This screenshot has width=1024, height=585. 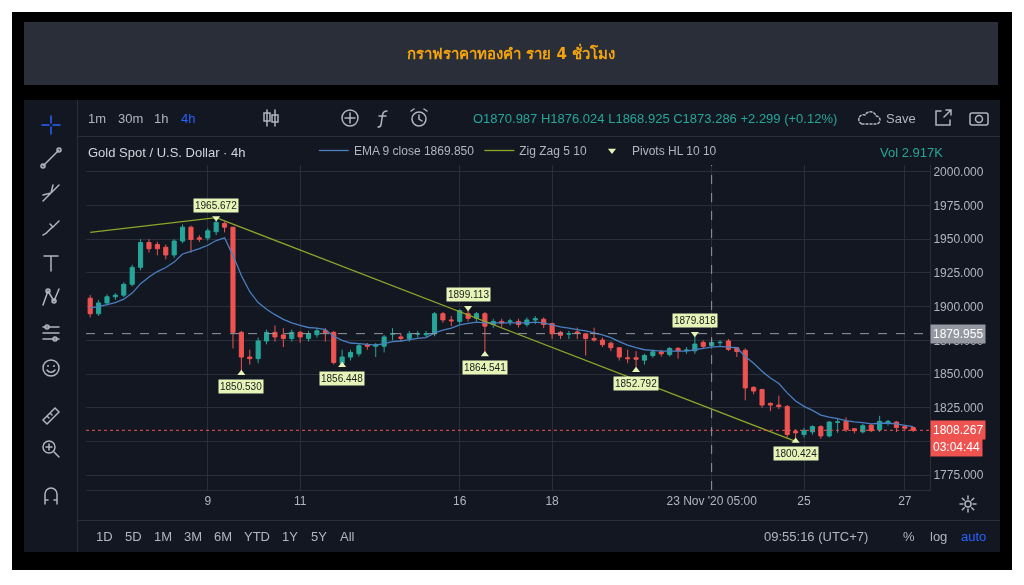 I want to click on text: 1m, so click(x=97, y=118).